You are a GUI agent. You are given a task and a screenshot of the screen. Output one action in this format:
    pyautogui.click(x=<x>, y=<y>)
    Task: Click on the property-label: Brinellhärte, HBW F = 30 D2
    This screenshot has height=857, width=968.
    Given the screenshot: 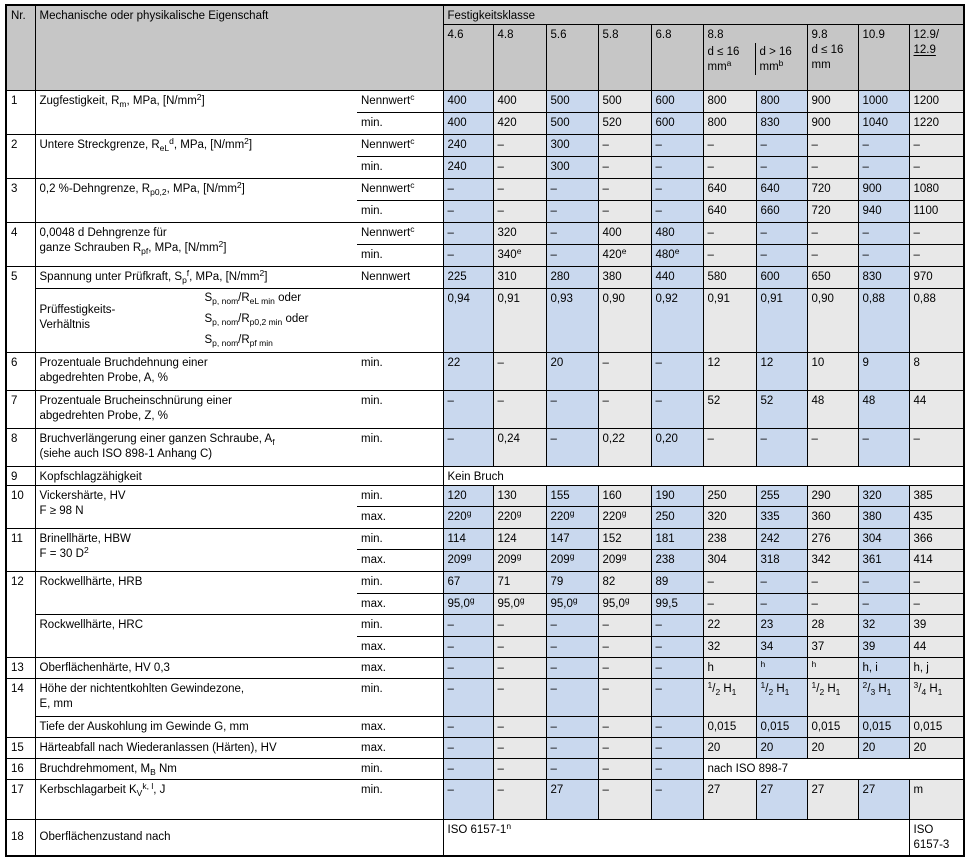 What is the action you would take?
    pyautogui.click(x=196, y=550)
    